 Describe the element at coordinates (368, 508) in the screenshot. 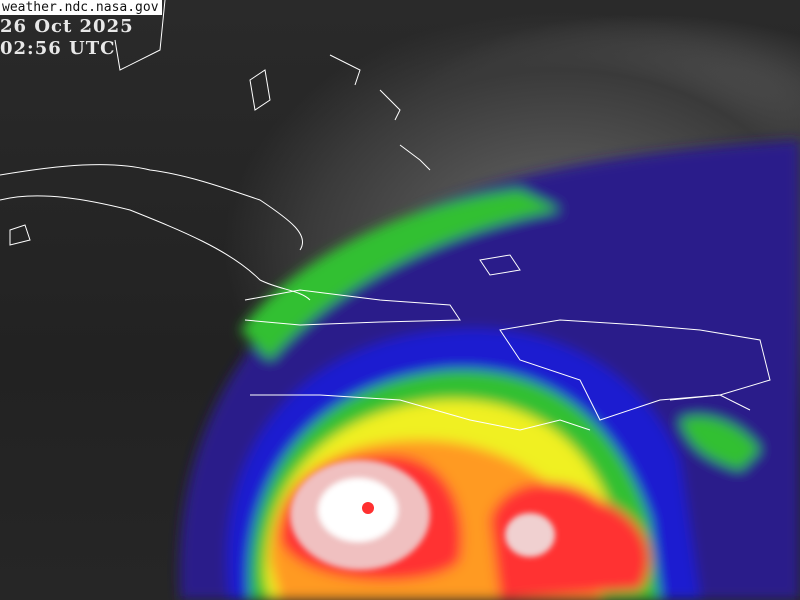

I see `hurricane-eye` at that location.